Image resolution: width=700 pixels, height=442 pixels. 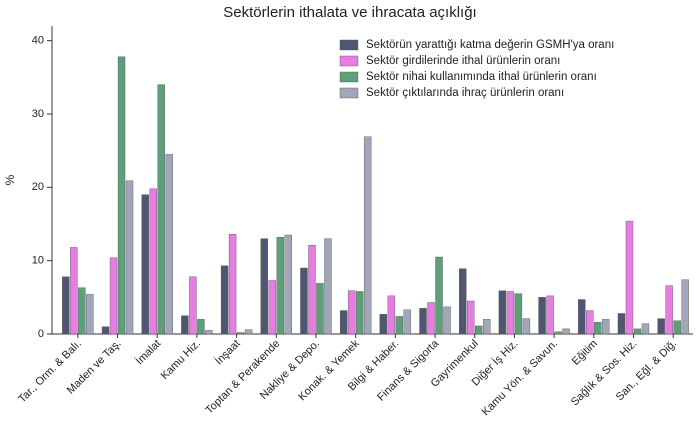 I want to click on x-tick-label: Toptan & Perakende, so click(x=242, y=377).